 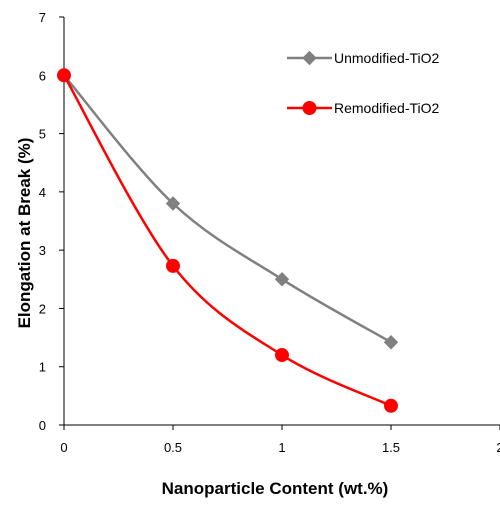 What do you see at coordinates (498, 447) in the screenshot?
I see `x-tick-label: 2` at bounding box center [498, 447].